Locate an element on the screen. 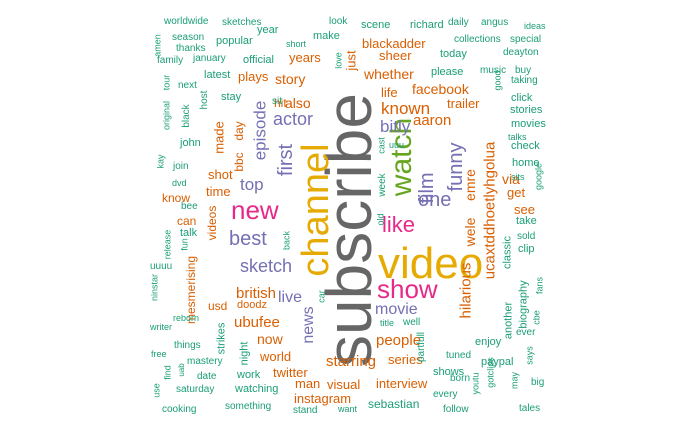 The width and height of the screenshot is (700, 432). word-big: big is located at coordinates (538, 382).